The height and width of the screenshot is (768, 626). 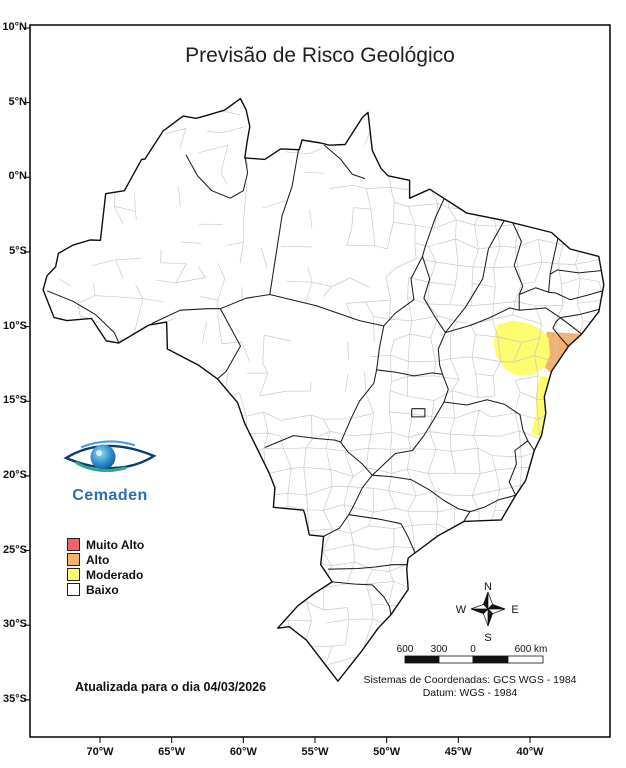 I want to click on cemaden-logo-text: Cemaden, so click(x=110, y=495).